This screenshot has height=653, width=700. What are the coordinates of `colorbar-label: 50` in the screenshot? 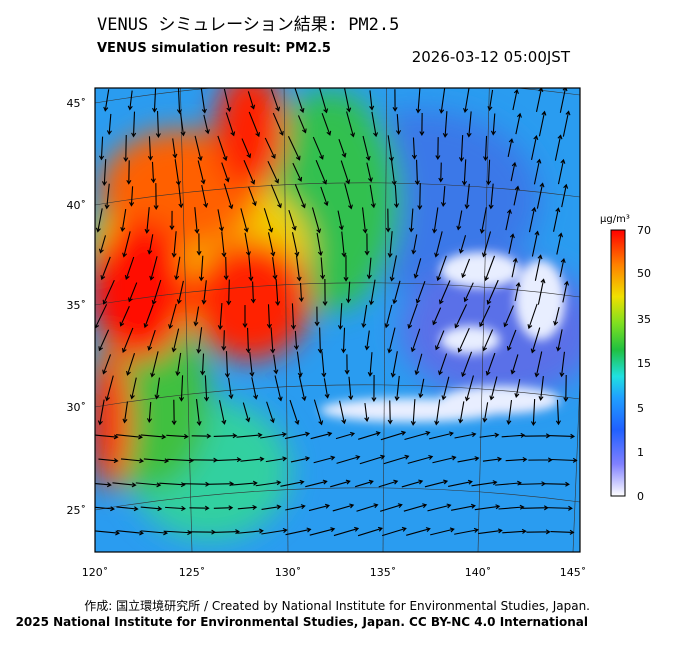 It's located at (644, 273).